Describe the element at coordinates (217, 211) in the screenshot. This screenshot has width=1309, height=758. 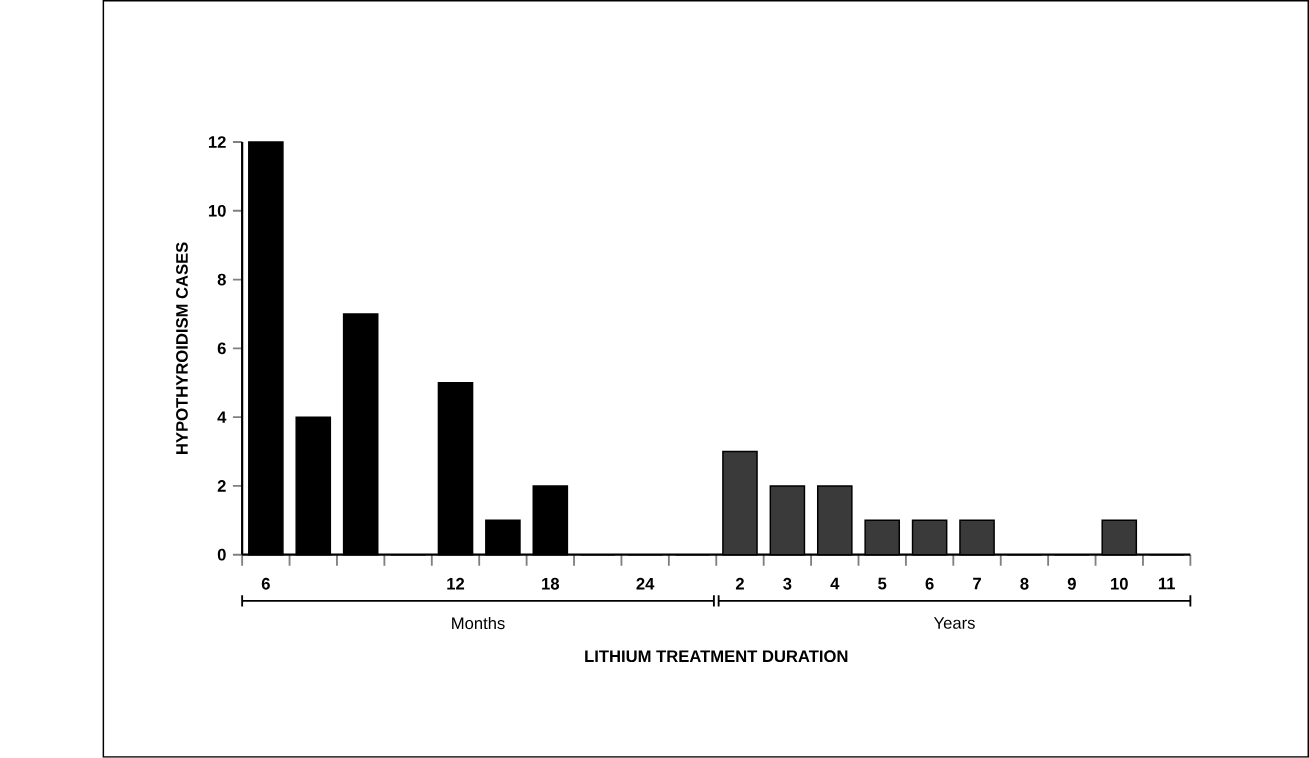
I see `y-tick-label: 10` at that location.